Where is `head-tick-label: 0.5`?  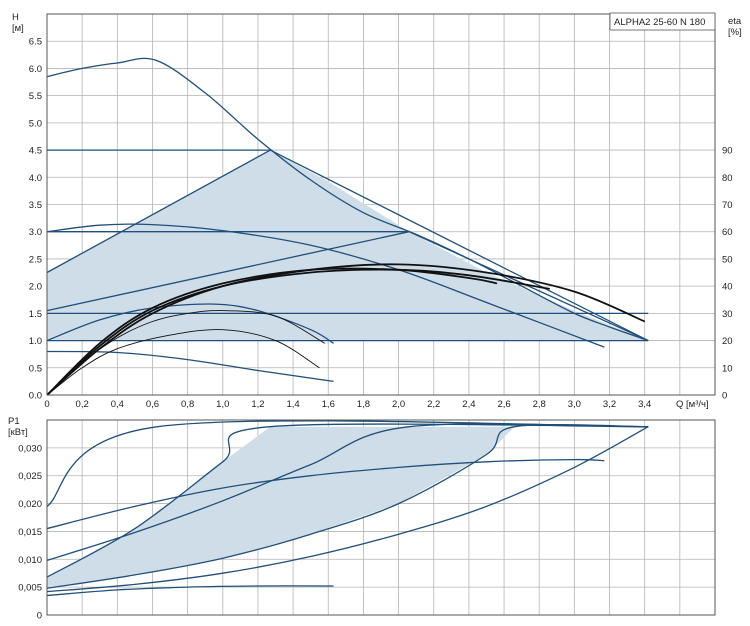
head-tick-label: 0.5 is located at coordinates (35, 368).